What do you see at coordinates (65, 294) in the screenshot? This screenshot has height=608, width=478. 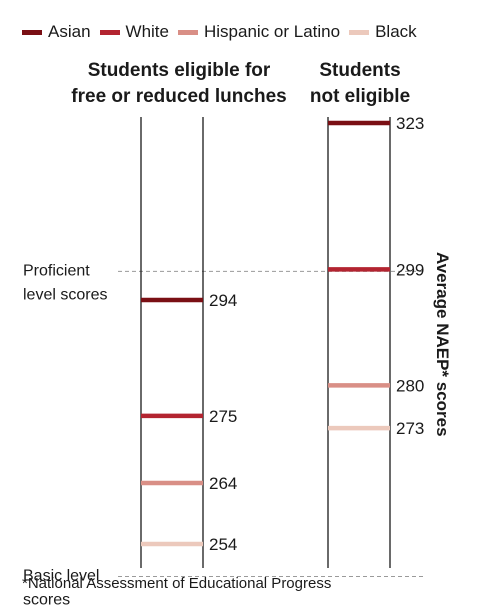 I see `reference-label-proficient-line2: level scores` at bounding box center [65, 294].